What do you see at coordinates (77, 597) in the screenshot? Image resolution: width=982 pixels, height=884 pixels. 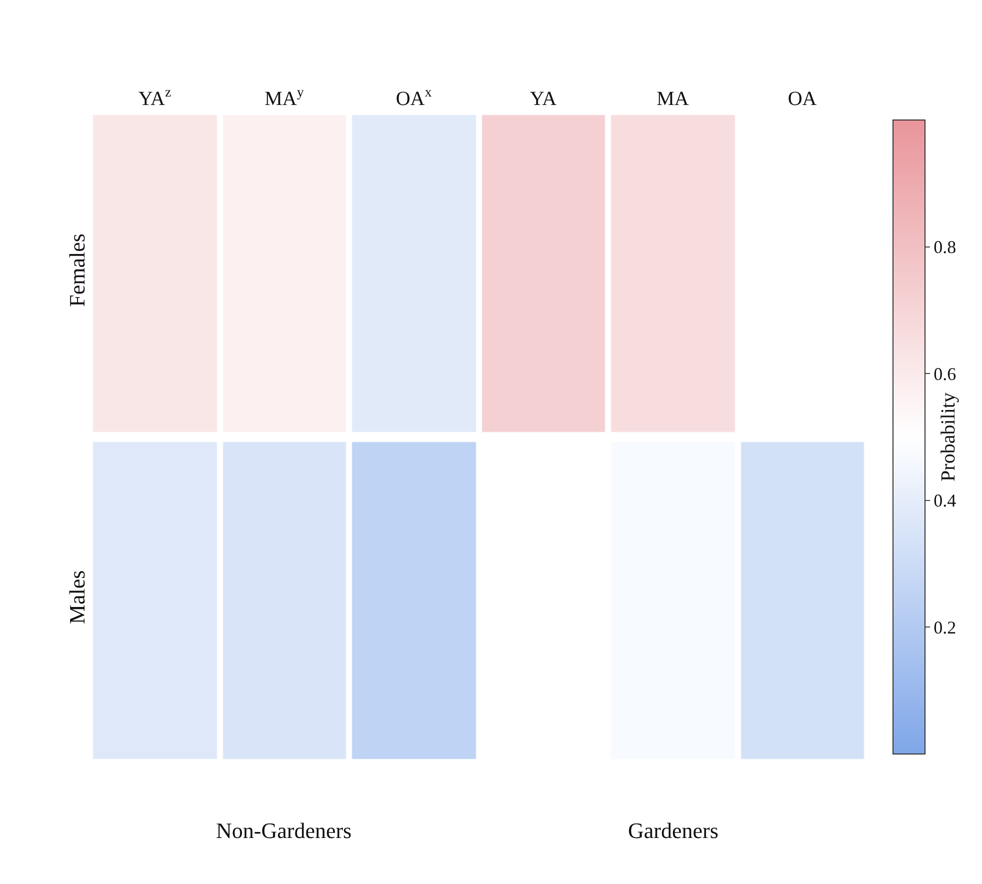 I see `y-tick-label: Males` at bounding box center [77, 597].